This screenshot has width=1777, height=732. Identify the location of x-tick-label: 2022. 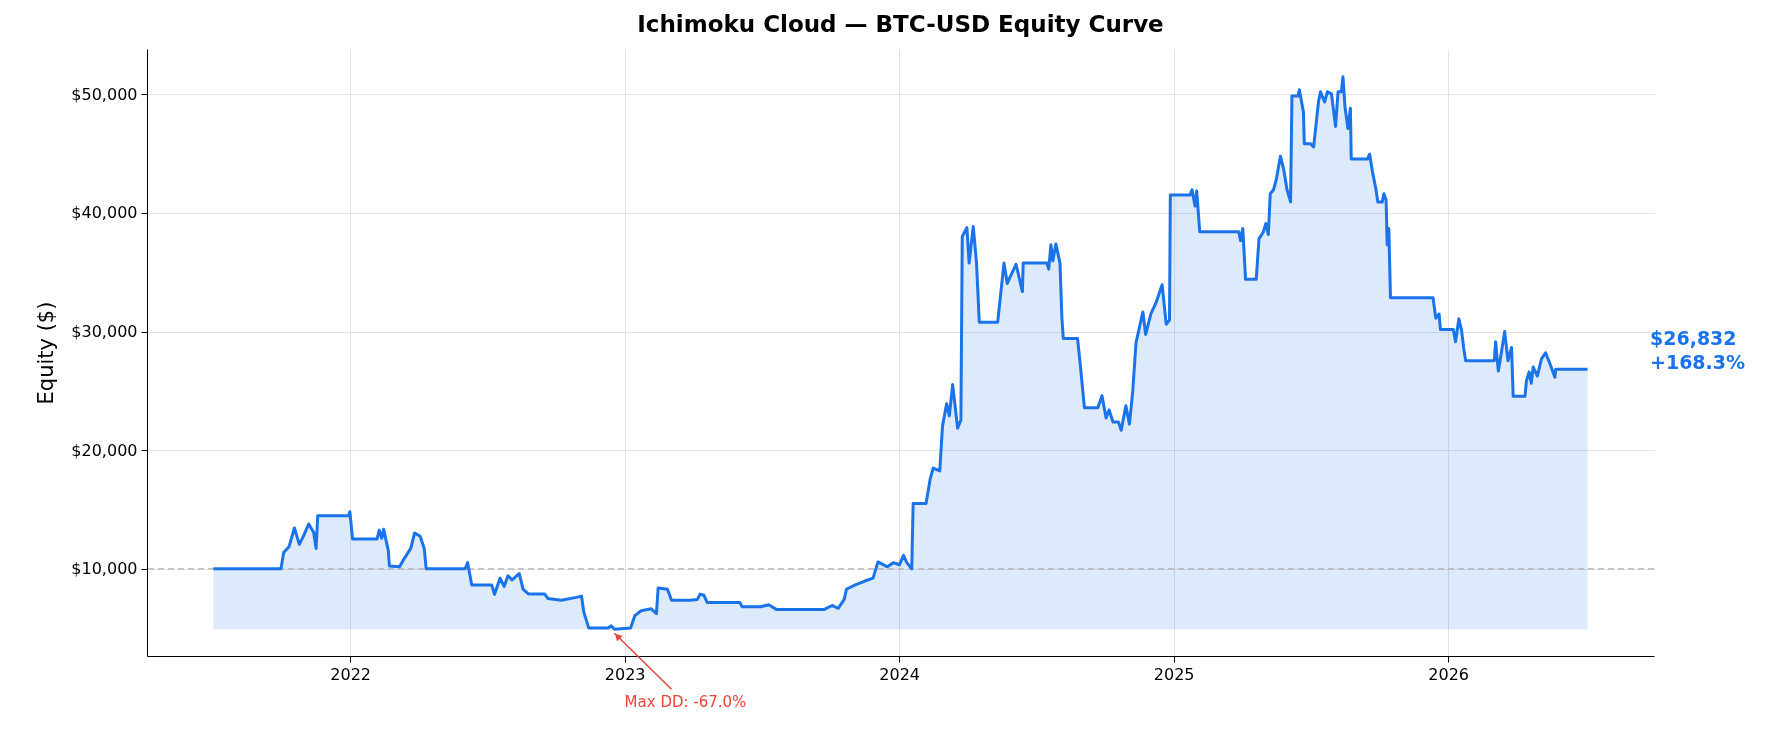
(350, 674).